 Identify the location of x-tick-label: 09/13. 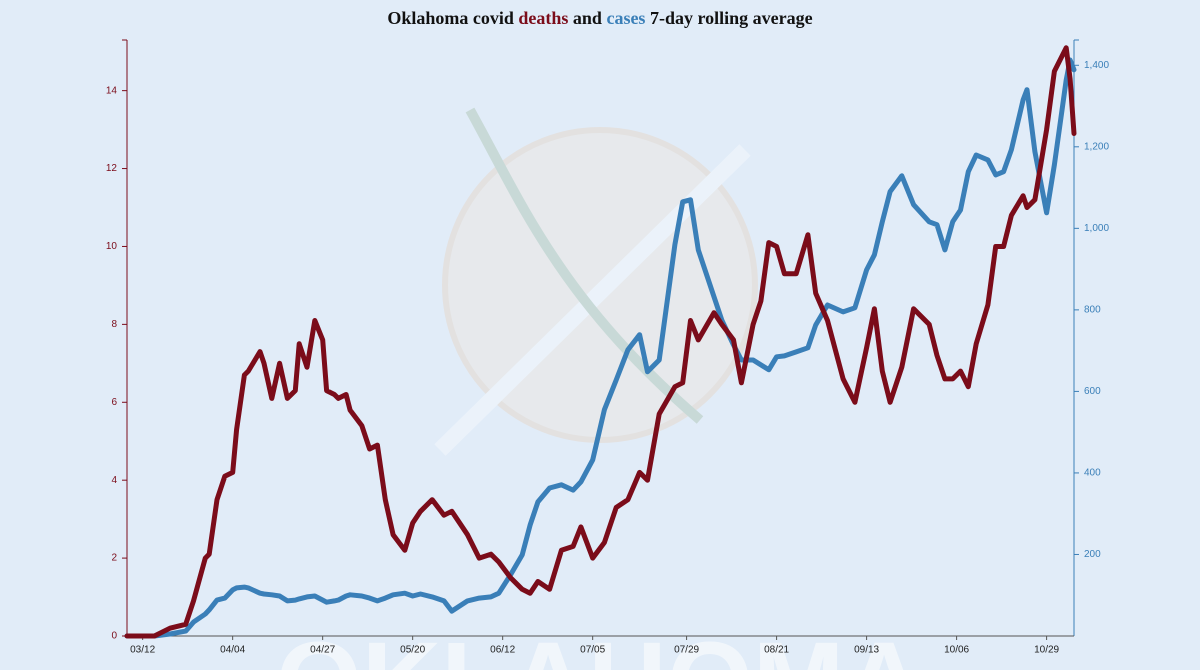
(866, 650).